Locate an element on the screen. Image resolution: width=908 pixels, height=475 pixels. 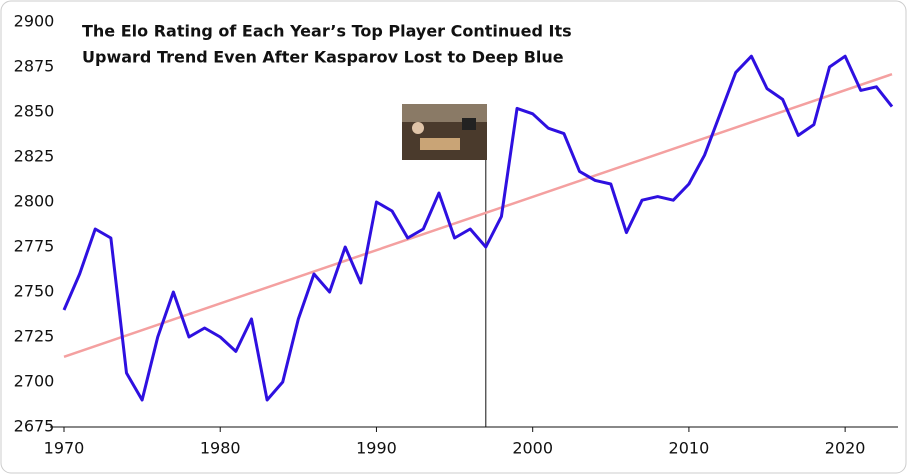
y-tick-label: 2675 is located at coordinates (34, 426).